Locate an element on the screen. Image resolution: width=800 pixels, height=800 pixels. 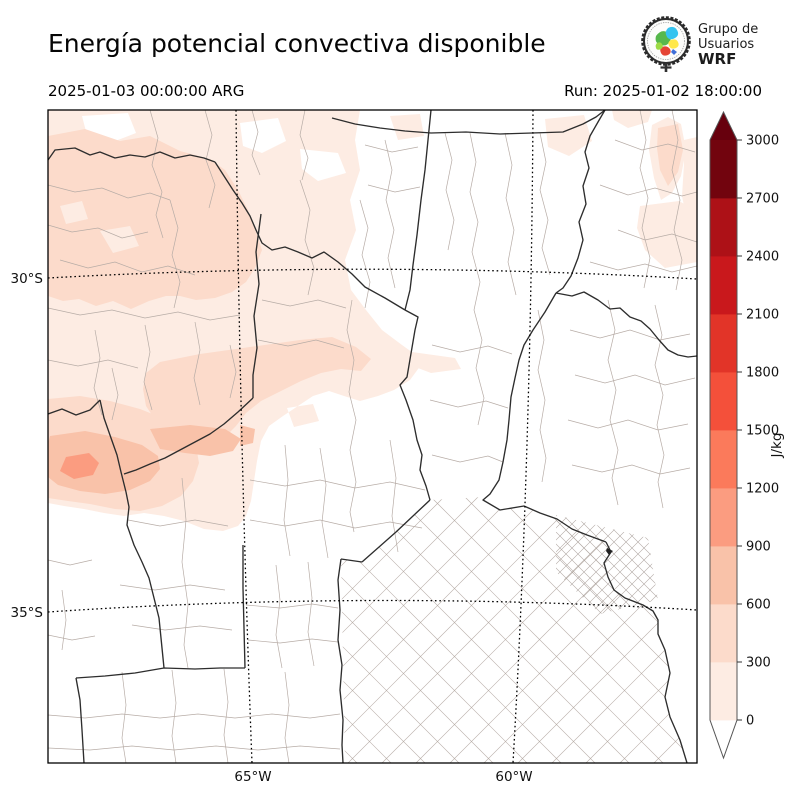
gridline-60w is located at coordinates (523, 436).